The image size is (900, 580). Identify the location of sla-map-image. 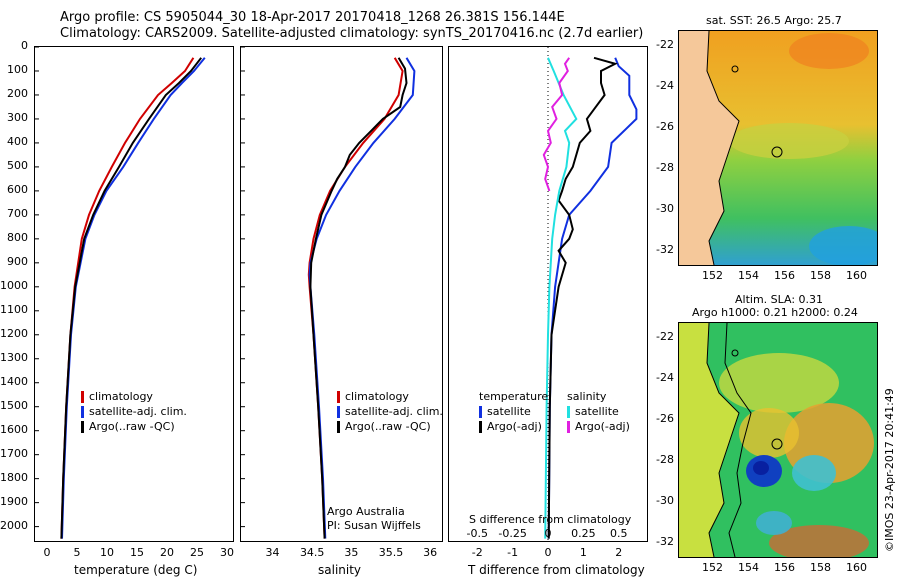
(778, 440).